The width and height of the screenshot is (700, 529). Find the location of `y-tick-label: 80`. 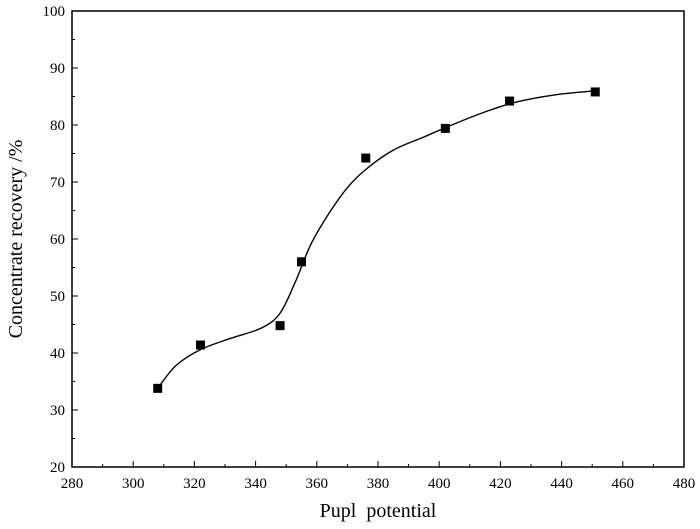

y-tick-label: 80 is located at coordinates (57, 126).